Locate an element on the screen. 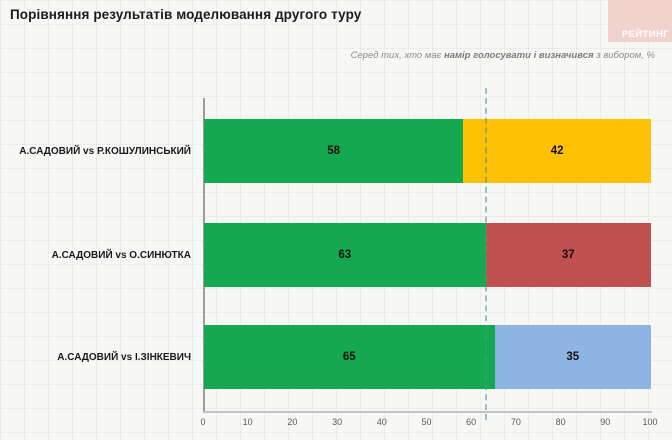 The width and height of the screenshot is (672, 440). bar-segment-left: 58 is located at coordinates (334, 151).